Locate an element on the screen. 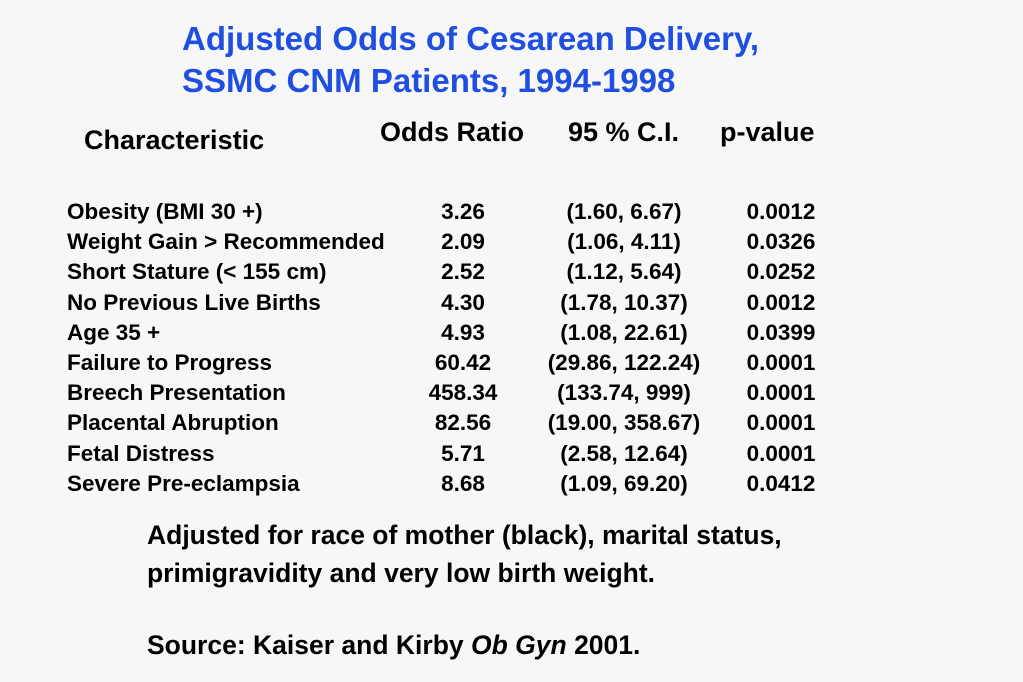  cell-odds-ratio: 8.68 is located at coordinates (463, 483).